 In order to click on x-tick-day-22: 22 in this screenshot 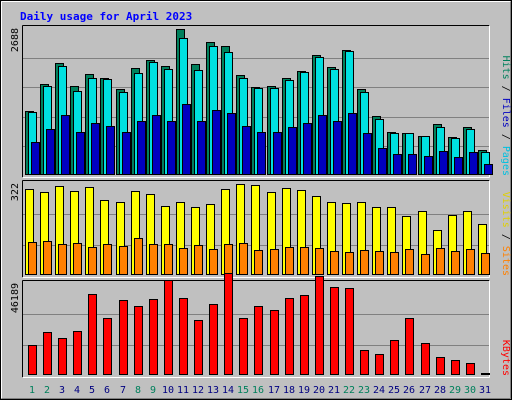, I will do `click(349, 390)`.